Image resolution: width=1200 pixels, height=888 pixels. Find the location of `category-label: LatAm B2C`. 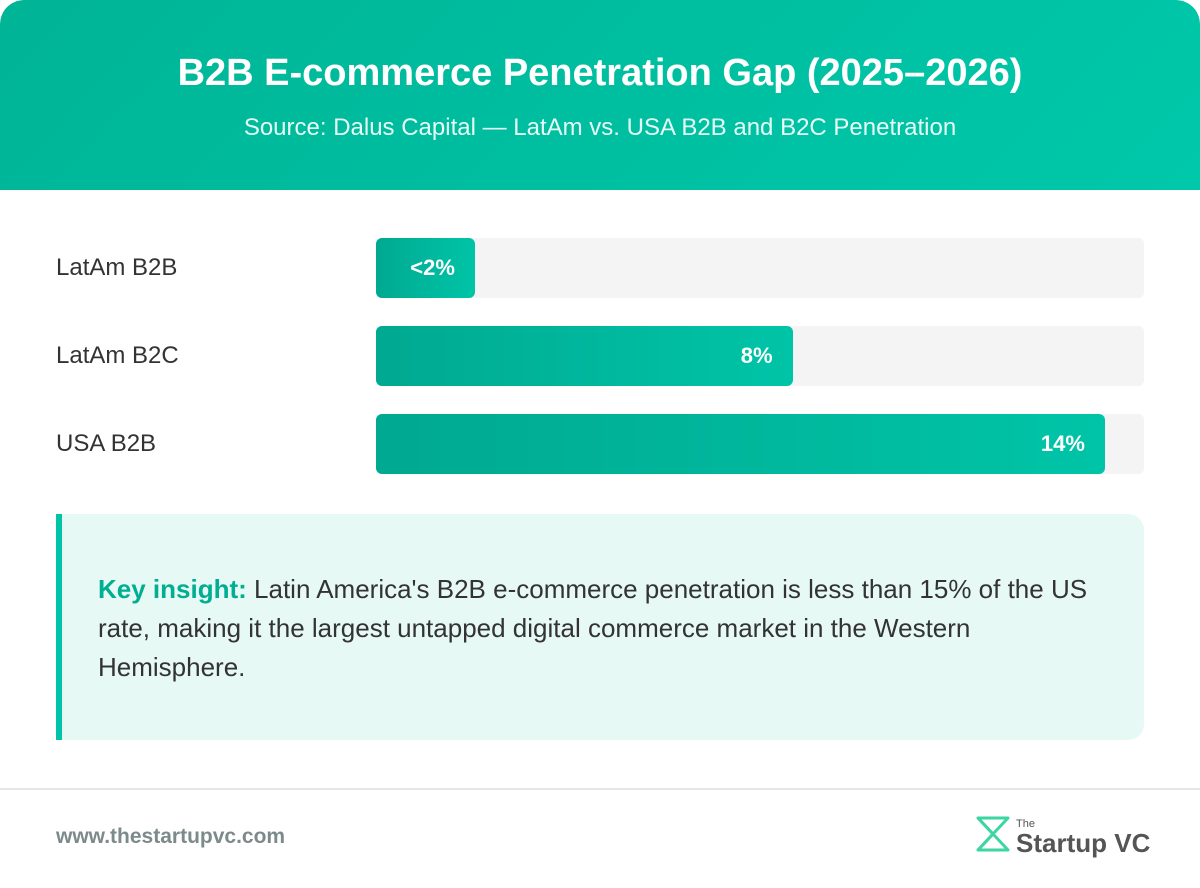

category-label: LatAm B2C is located at coordinates (117, 355).